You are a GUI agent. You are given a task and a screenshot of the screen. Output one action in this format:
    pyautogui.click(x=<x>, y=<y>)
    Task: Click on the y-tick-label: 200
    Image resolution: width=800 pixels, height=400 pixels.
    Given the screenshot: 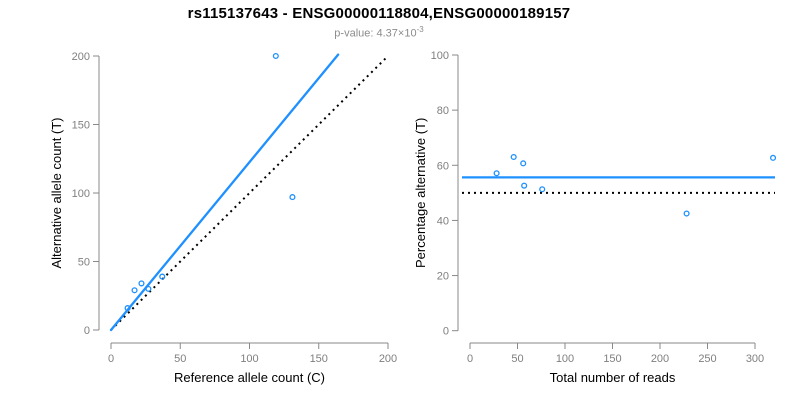 What is the action you would take?
    pyautogui.click(x=81, y=57)
    